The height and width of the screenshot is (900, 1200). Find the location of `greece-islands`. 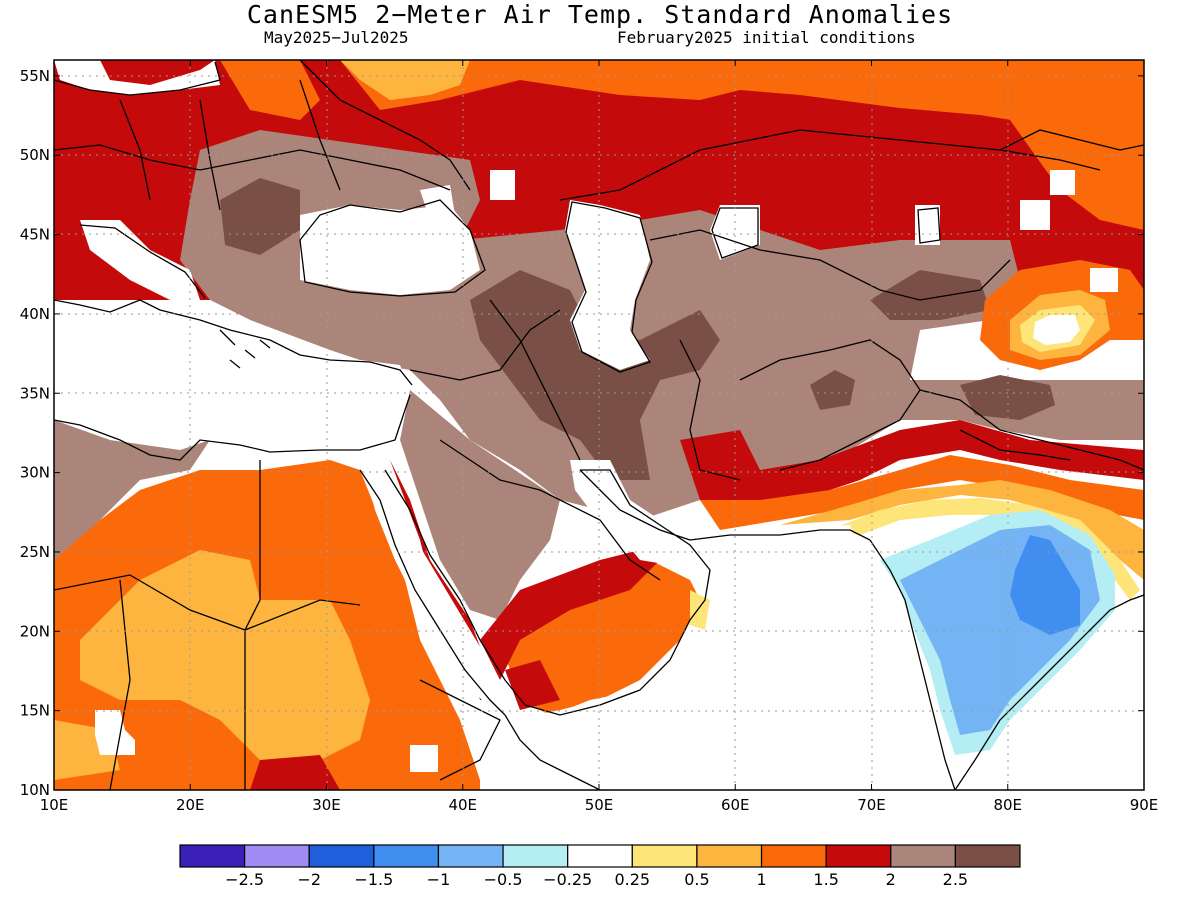

greece-islands is located at coordinates (245, 349).